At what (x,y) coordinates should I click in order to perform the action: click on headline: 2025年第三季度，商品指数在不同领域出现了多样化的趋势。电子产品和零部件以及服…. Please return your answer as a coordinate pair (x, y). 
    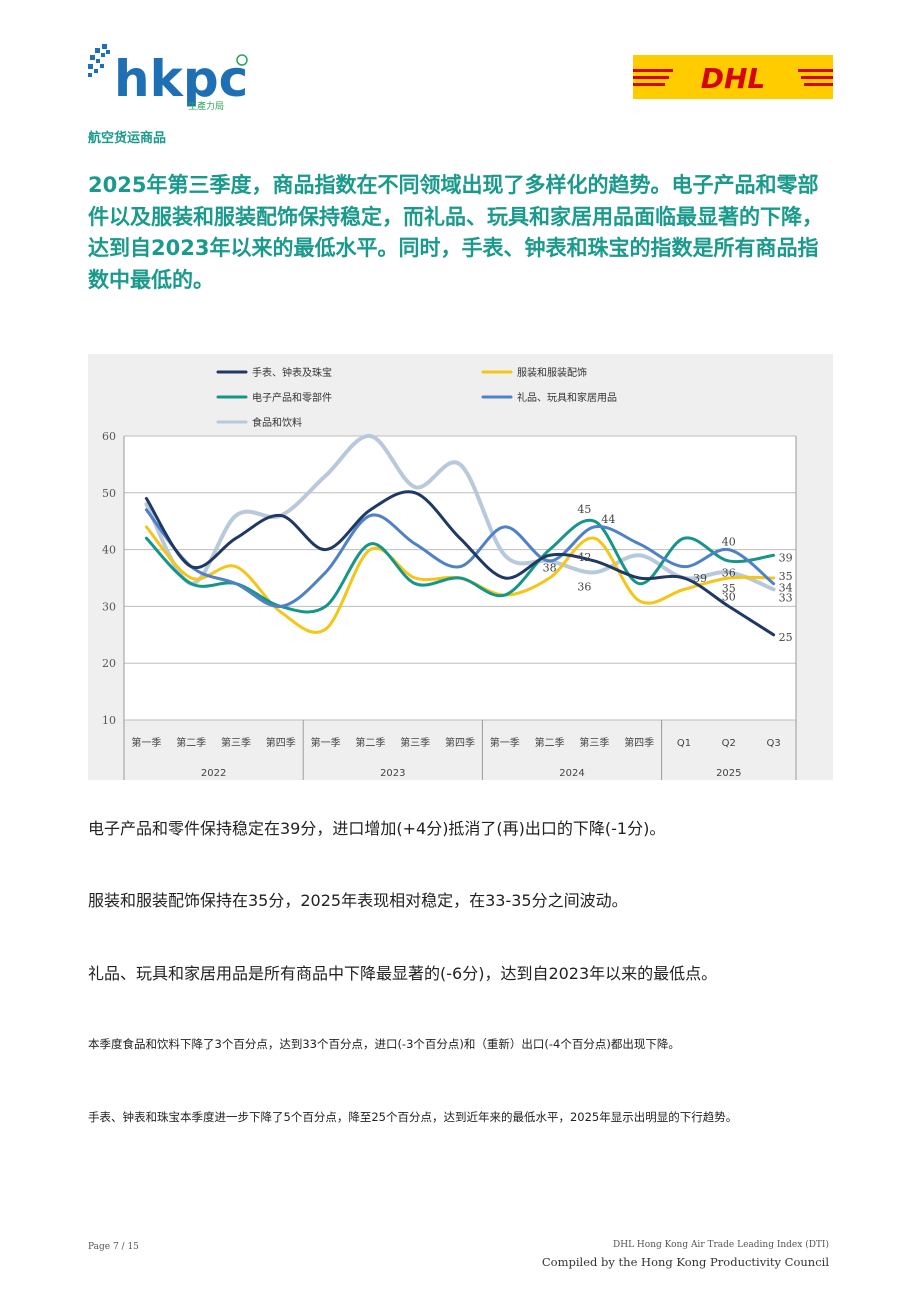
    Looking at the image, I should click on (455, 232).